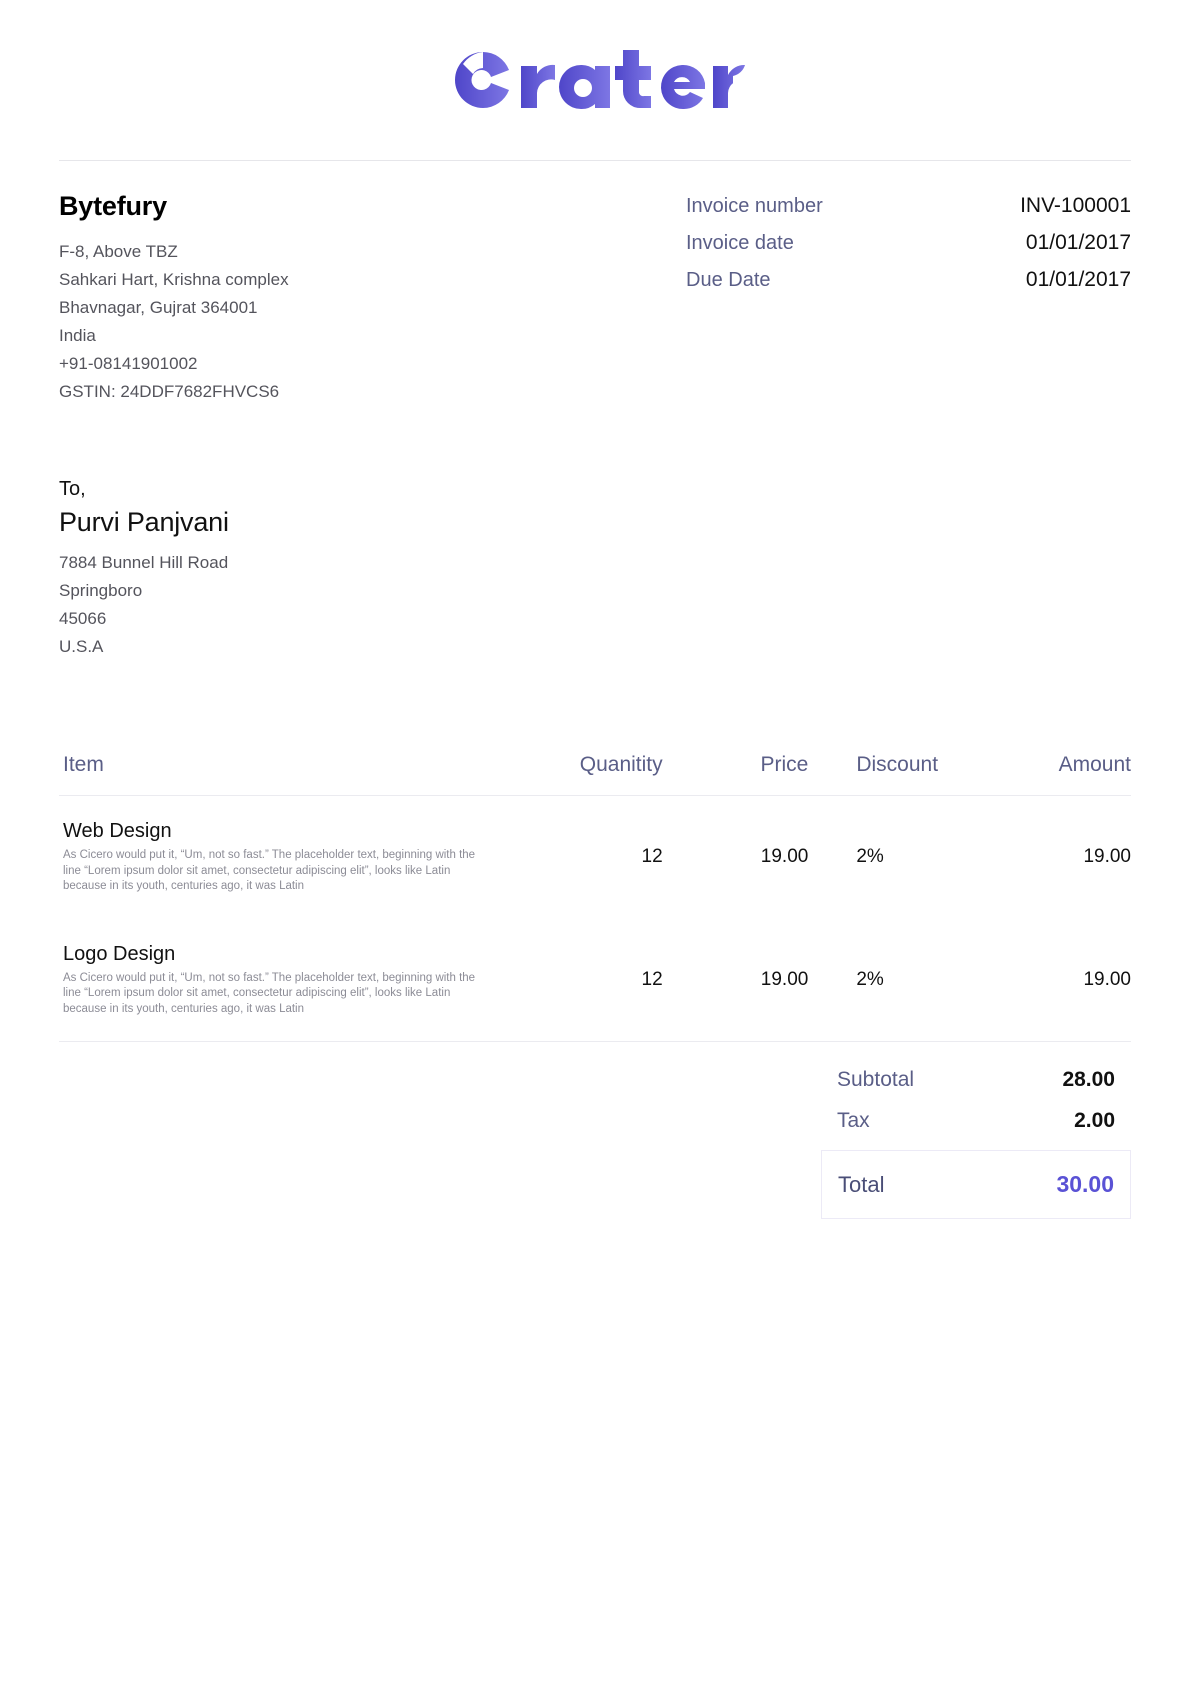 Image resolution: width=1190 pixels, height=1684 pixels. What do you see at coordinates (117, 831) in the screenshot?
I see `line-item-name: Web Design` at bounding box center [117, 831].